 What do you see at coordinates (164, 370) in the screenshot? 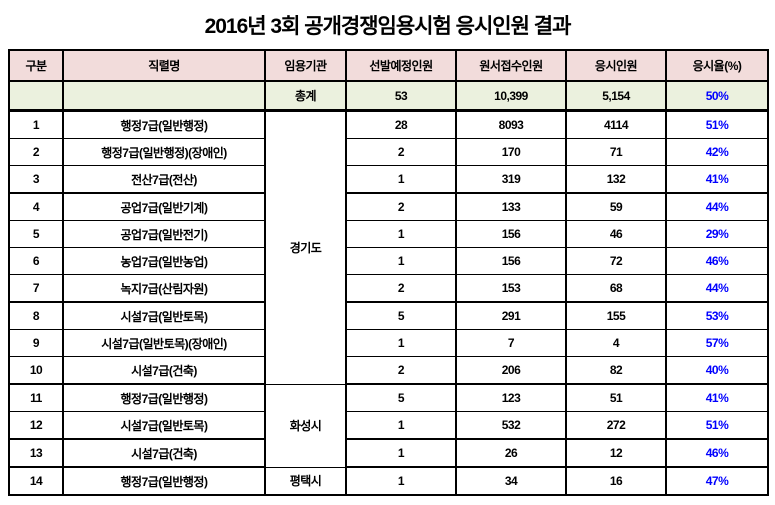
I see `series-name-cell: 시설7급(건축)` at bounding box center [164, 370].